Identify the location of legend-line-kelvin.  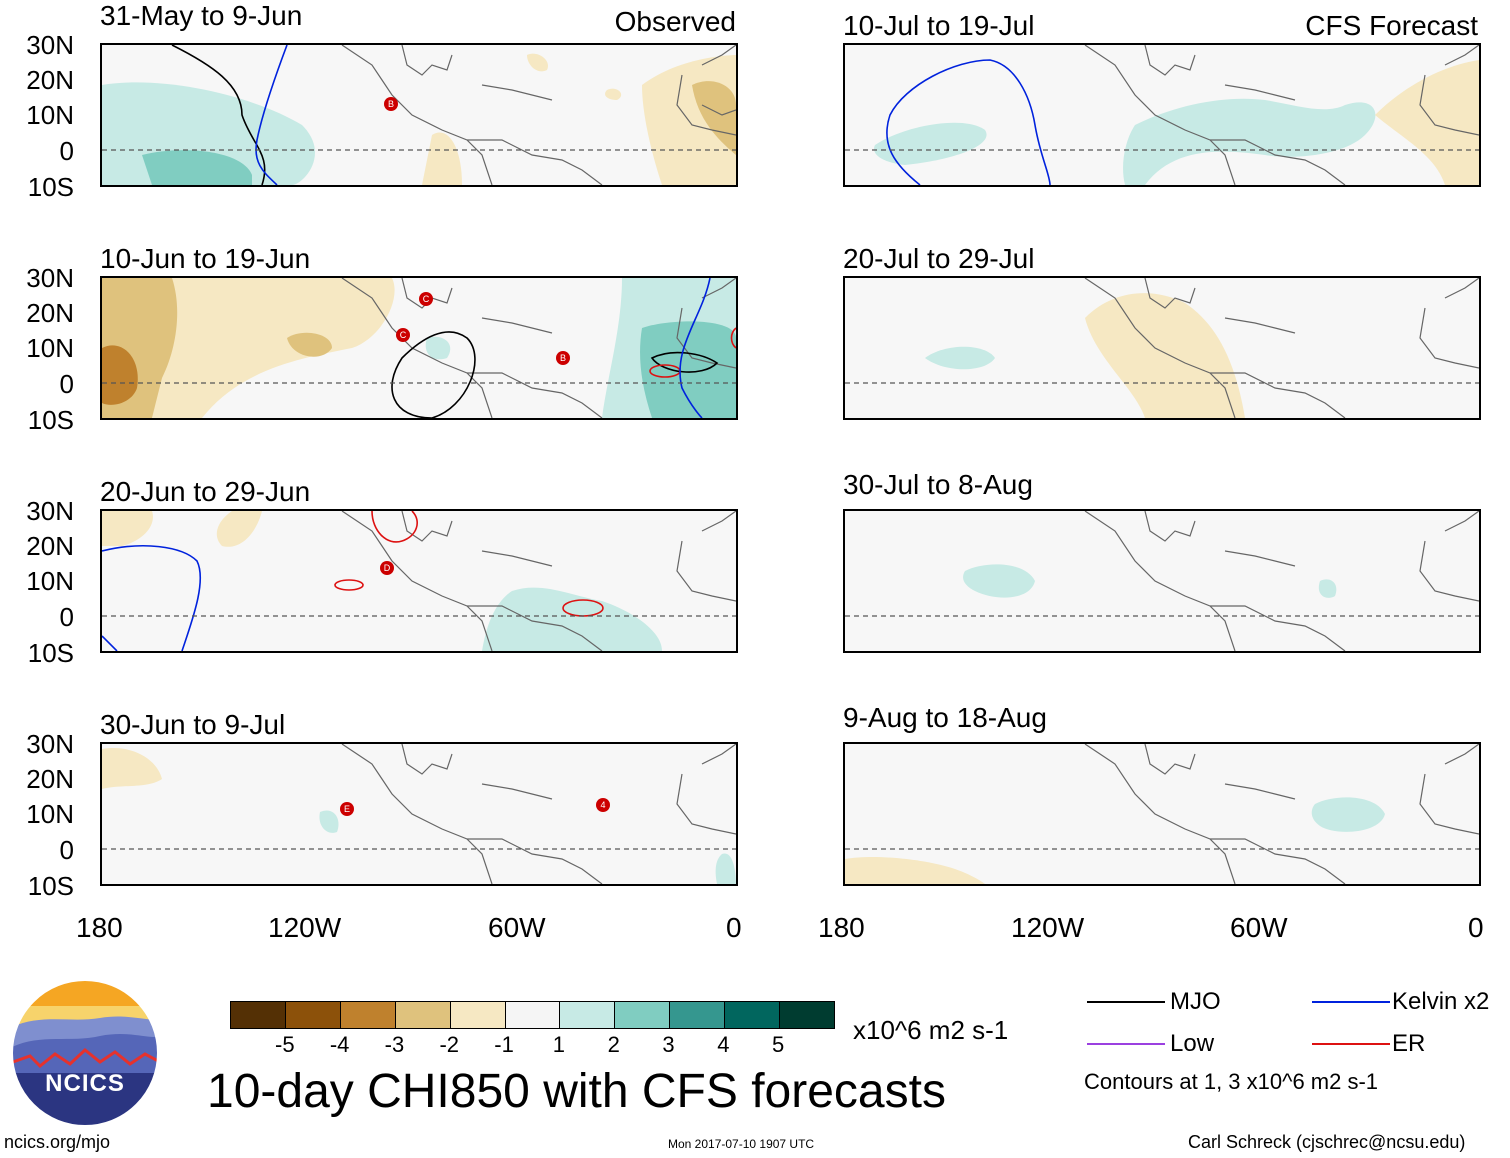
(1351, 1002).